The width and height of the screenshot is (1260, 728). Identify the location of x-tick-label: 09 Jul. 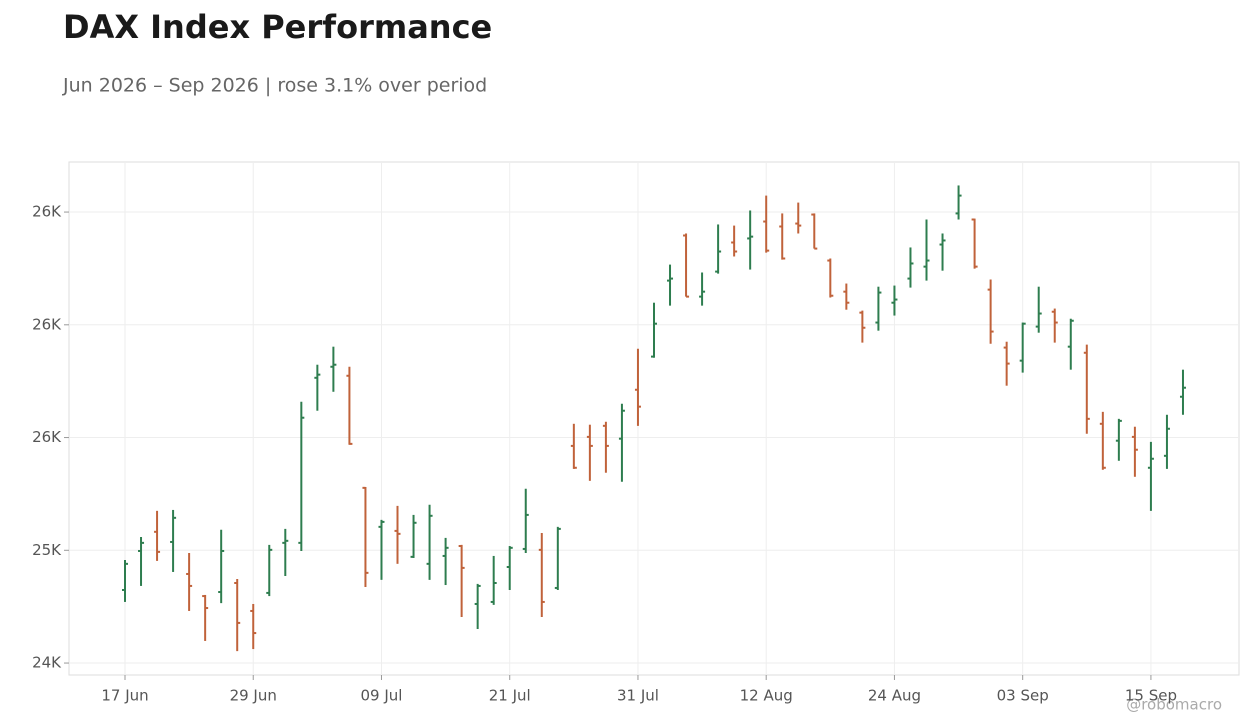
(382, 696).